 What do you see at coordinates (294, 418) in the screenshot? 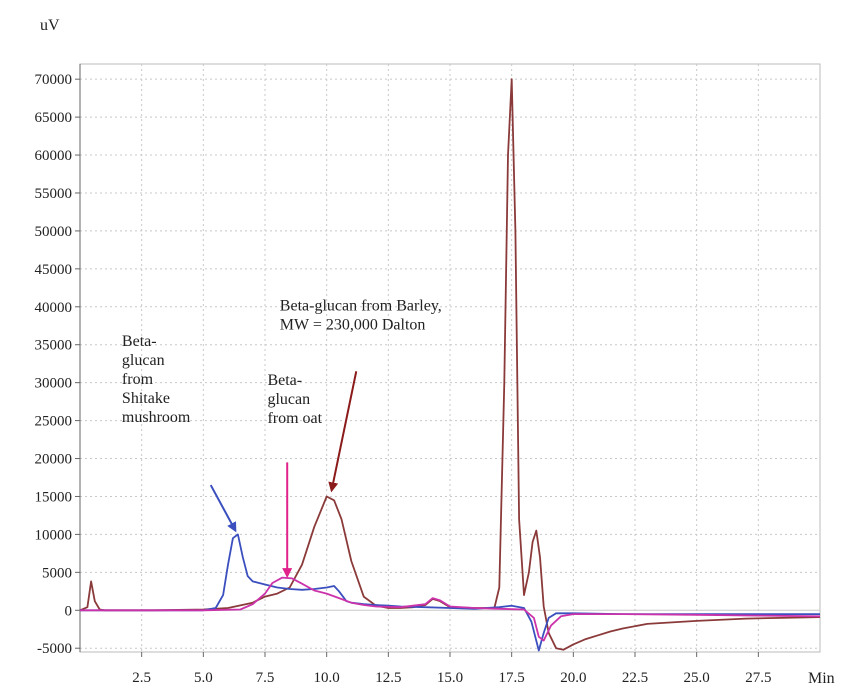
I see `annotation-2-line: from oat` at bounding box center [294, 418].